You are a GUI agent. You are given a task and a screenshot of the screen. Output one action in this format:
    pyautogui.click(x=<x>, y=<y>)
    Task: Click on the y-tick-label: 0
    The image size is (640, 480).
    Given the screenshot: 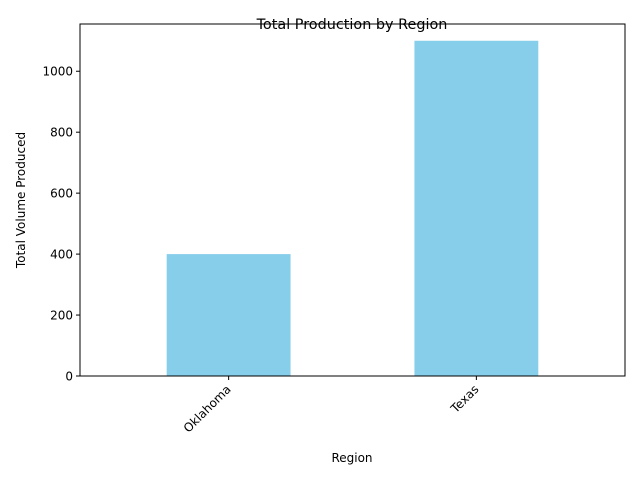 What is the action you would take?
    pyautogui.click(x=69, y=377)
    